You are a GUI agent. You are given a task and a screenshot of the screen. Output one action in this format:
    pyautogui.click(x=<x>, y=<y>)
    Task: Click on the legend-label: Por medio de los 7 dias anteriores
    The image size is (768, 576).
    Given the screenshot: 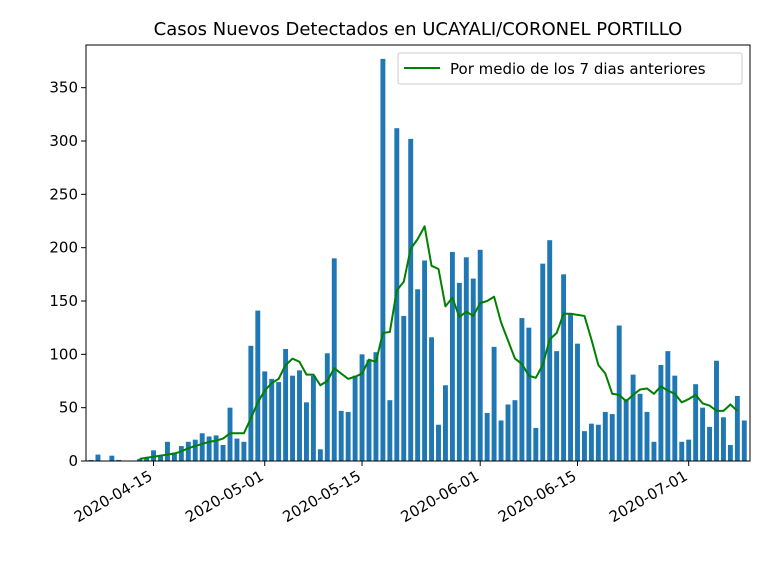 What is the action you would take?
    pyautogui.click(x=578, y=69)
    